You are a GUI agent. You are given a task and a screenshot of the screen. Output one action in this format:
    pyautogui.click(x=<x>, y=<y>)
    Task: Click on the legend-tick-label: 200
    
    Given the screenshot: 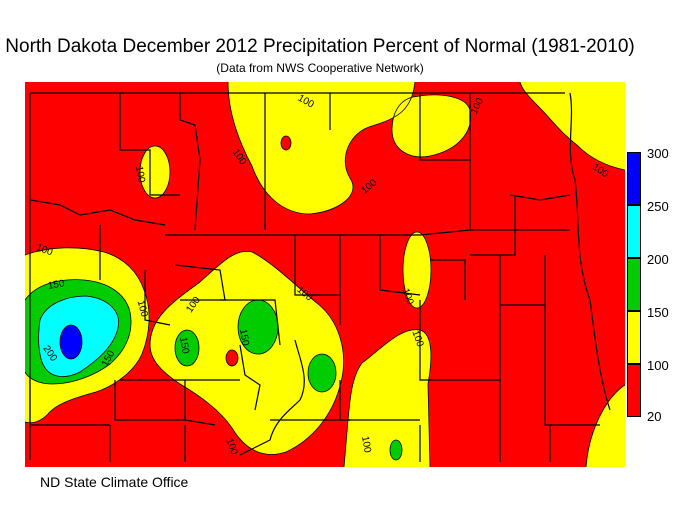 What is the action you would take?
    pyautogui.click(x=658, y=259)
    